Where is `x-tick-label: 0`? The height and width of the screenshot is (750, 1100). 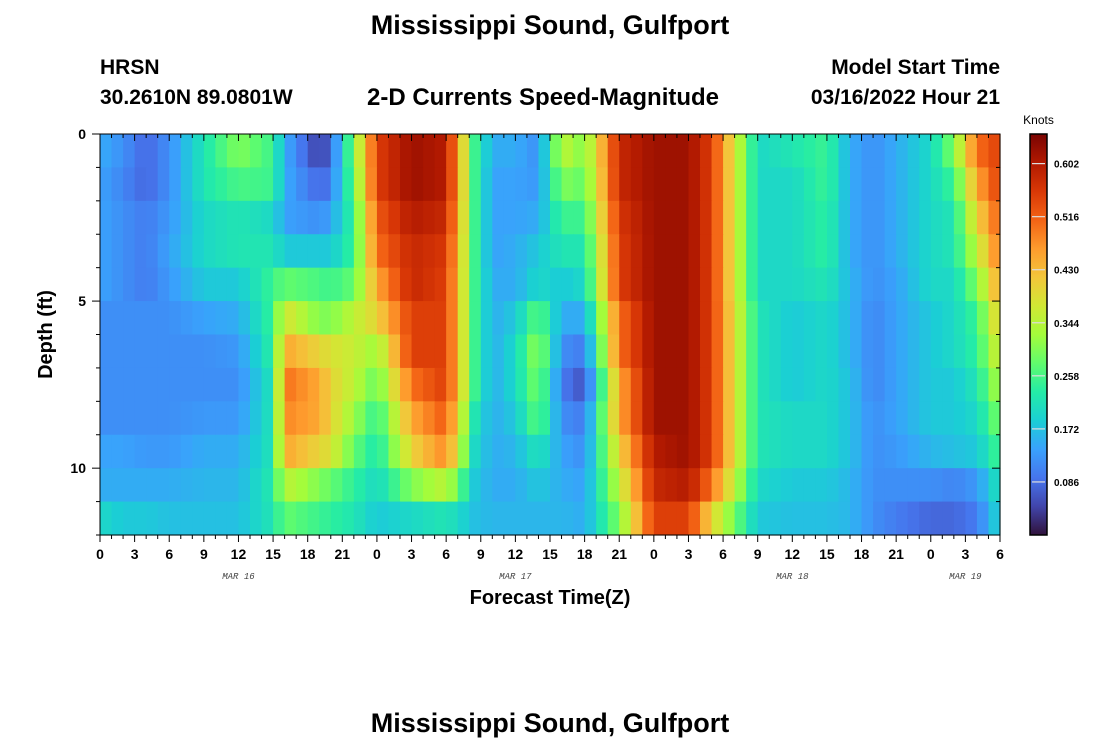 x-tick-label: 0 is located at coordinates (377, 554).